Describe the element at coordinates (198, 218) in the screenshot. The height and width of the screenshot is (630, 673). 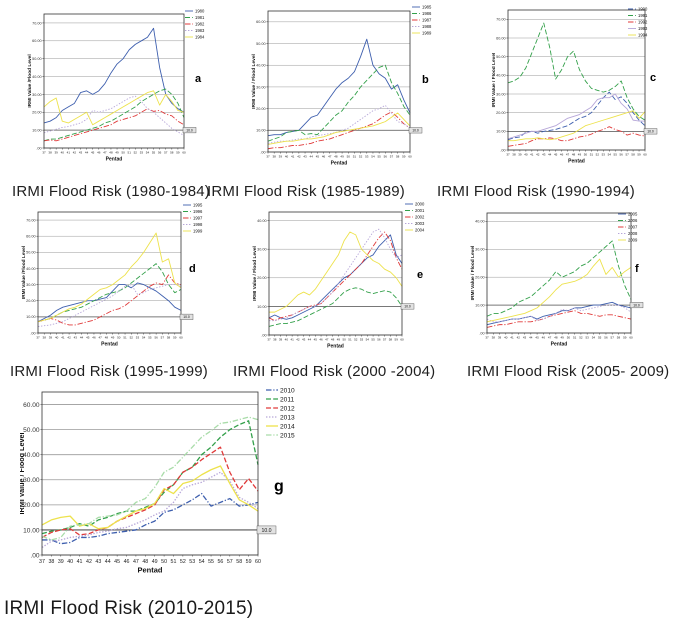
I see `svg-text: 1997` at that location.